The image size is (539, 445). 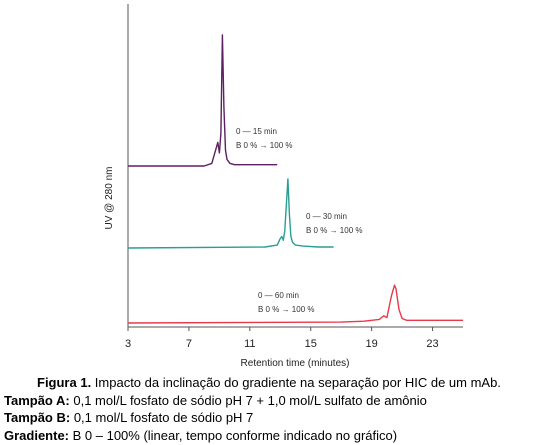 I want to click on x-tick-label: 11, so click(x=249, y=344).